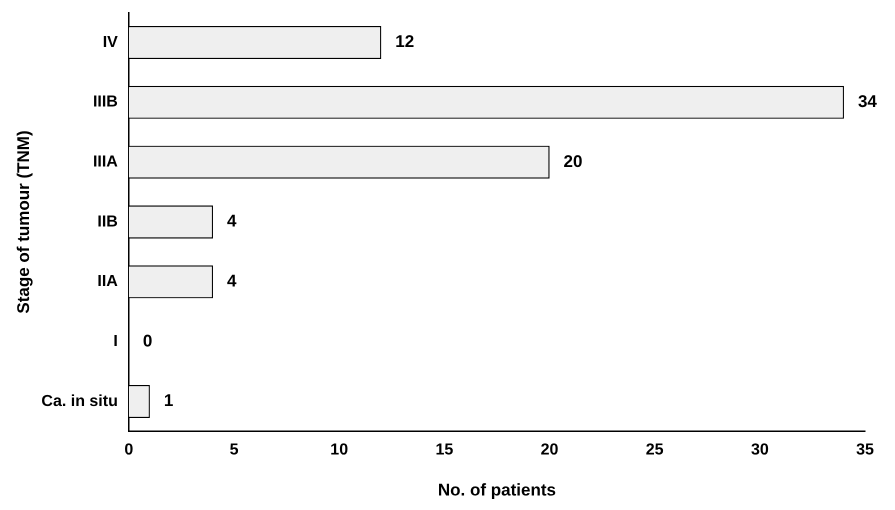 This screenshot has width=895, height=510. What do you see at coordinates (169, 400) in the screenshot?
I see `data-label: 1` at bounding box center [169, 400].